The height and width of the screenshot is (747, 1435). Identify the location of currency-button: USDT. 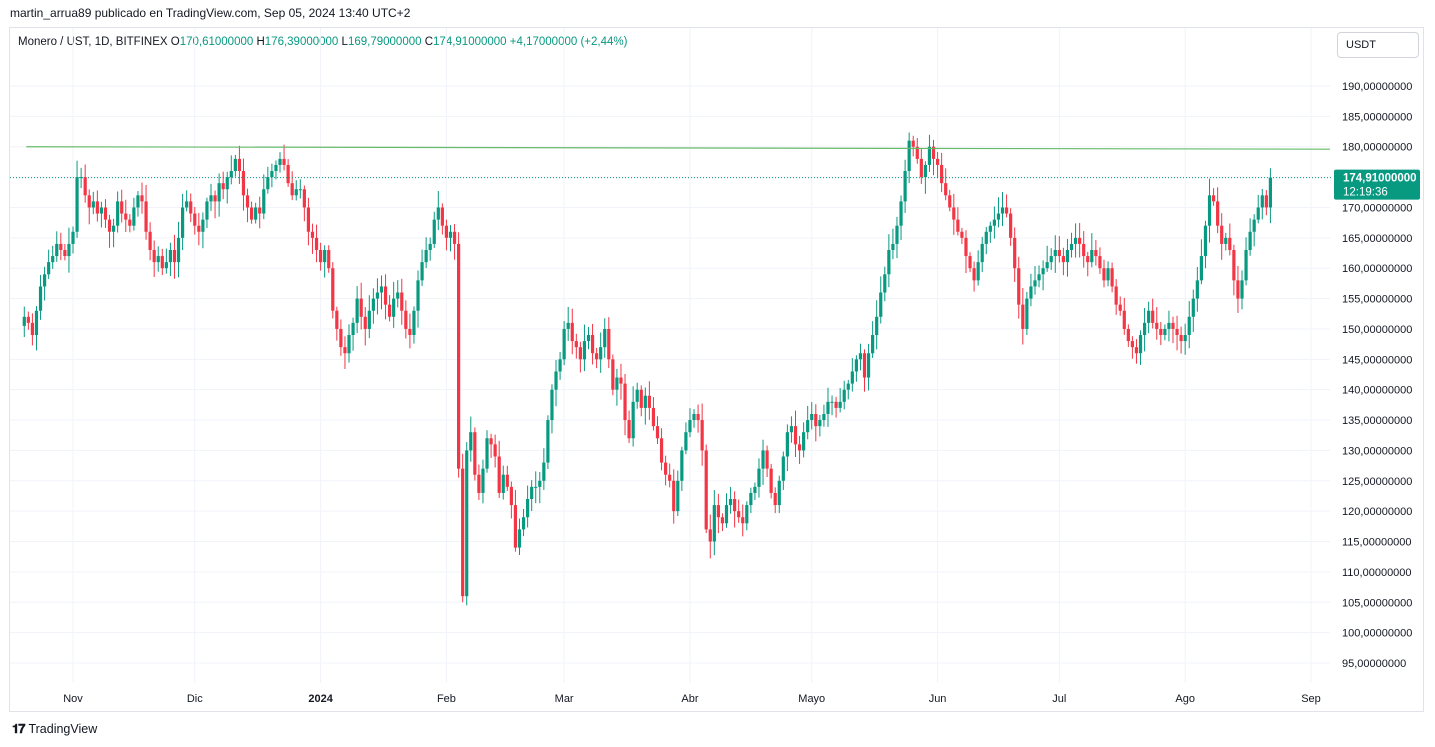
(1378, 45).